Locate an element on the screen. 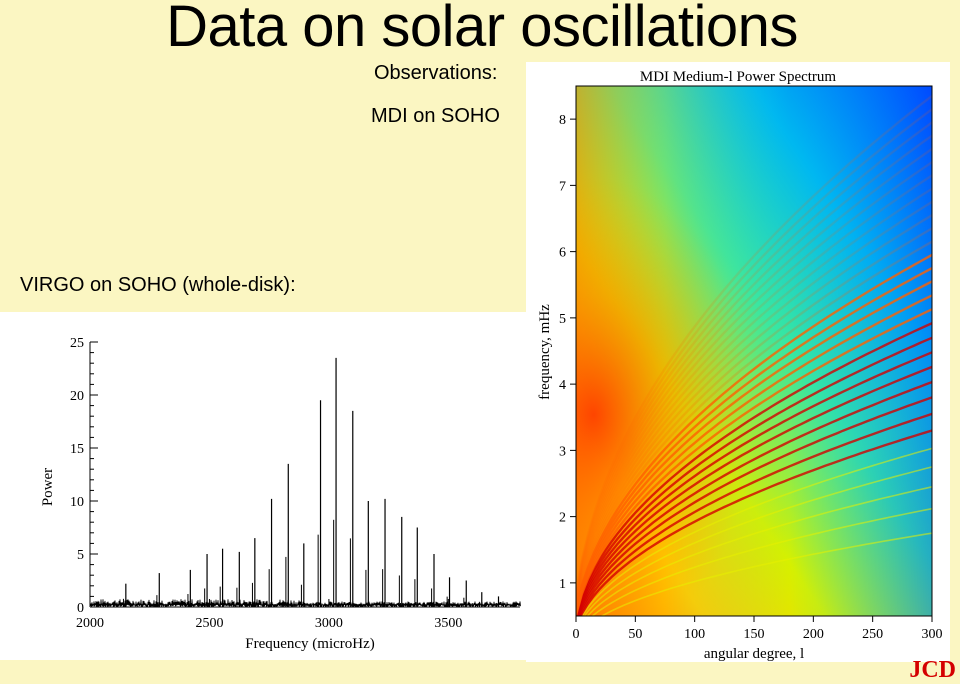  virgo-x-tick-label: 3500 is located at coordinates (448, 623).